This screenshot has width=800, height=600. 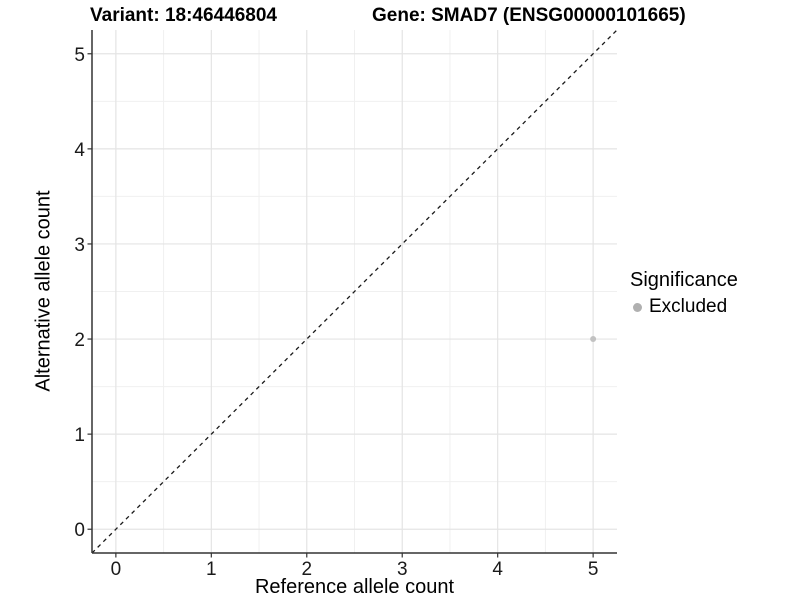 What do you see at coordinates (688, 306) in the screenshot?
I see `legend-entry-label: Excluded` at bounding box center [688, 306].